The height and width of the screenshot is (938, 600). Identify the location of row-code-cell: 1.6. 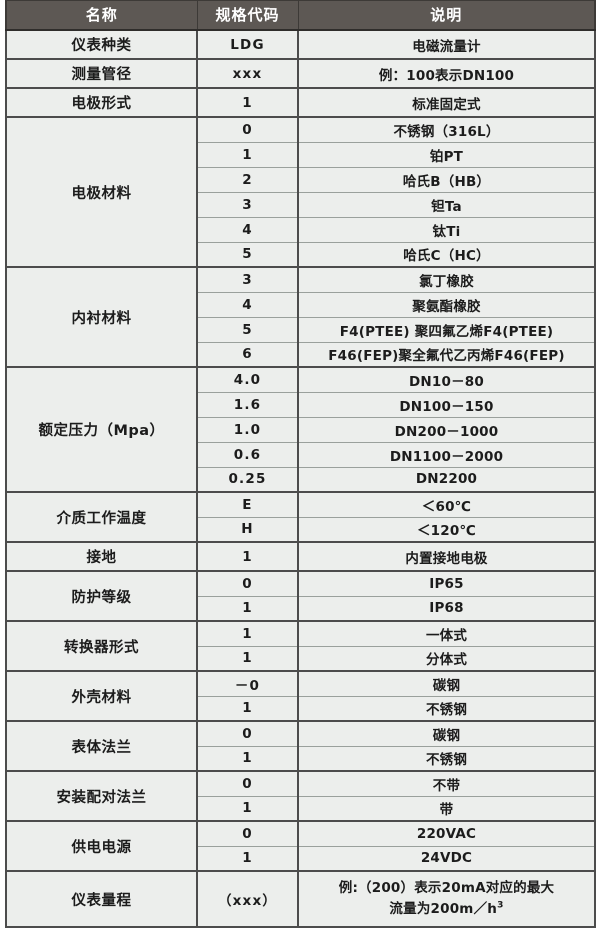
(247, 404).